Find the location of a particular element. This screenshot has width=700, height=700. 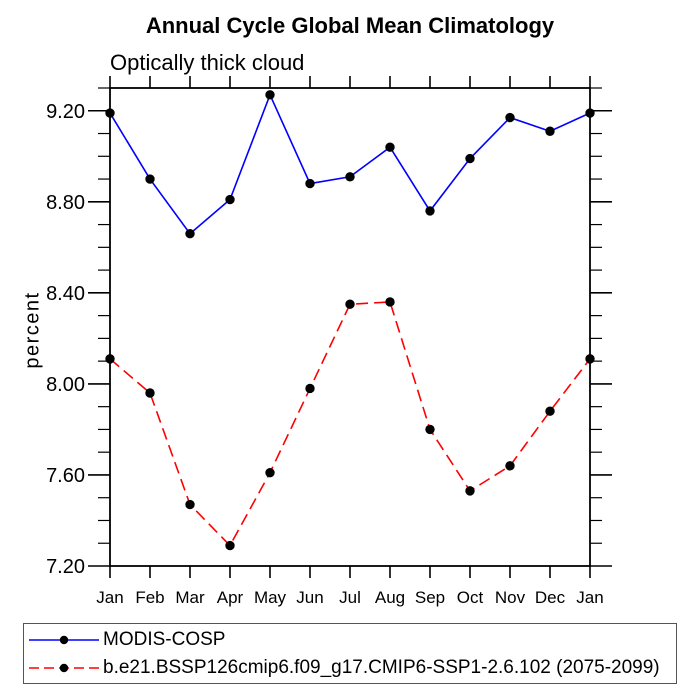

y-tick-label: 8.40 is located at coordinates (65, 294).